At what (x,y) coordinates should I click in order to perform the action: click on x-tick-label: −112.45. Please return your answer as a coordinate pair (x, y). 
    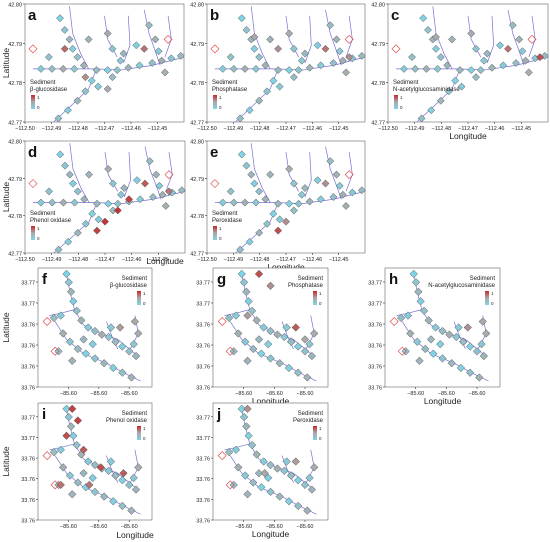
    Looking at the image, I should click on (158, 129).